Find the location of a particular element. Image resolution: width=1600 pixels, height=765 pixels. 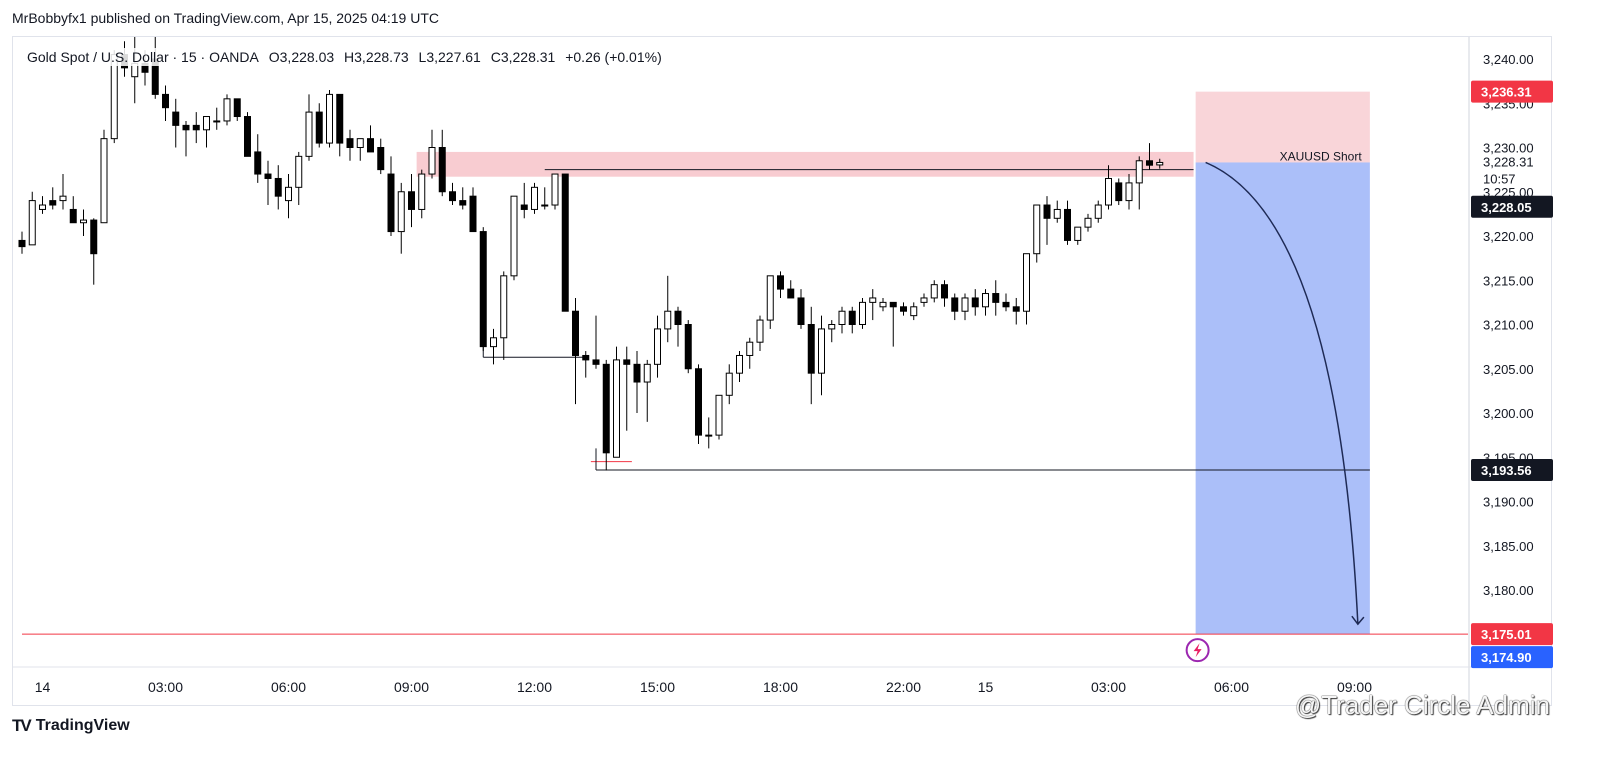

y-tick-label: 3,180.00 is located at coordinates (1508, 590).